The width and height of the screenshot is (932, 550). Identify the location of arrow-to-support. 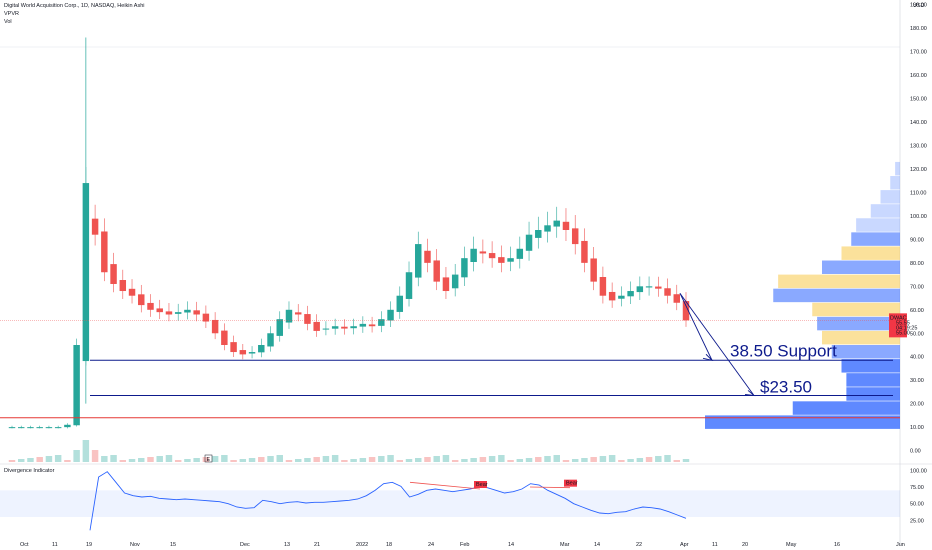
(696, 327).